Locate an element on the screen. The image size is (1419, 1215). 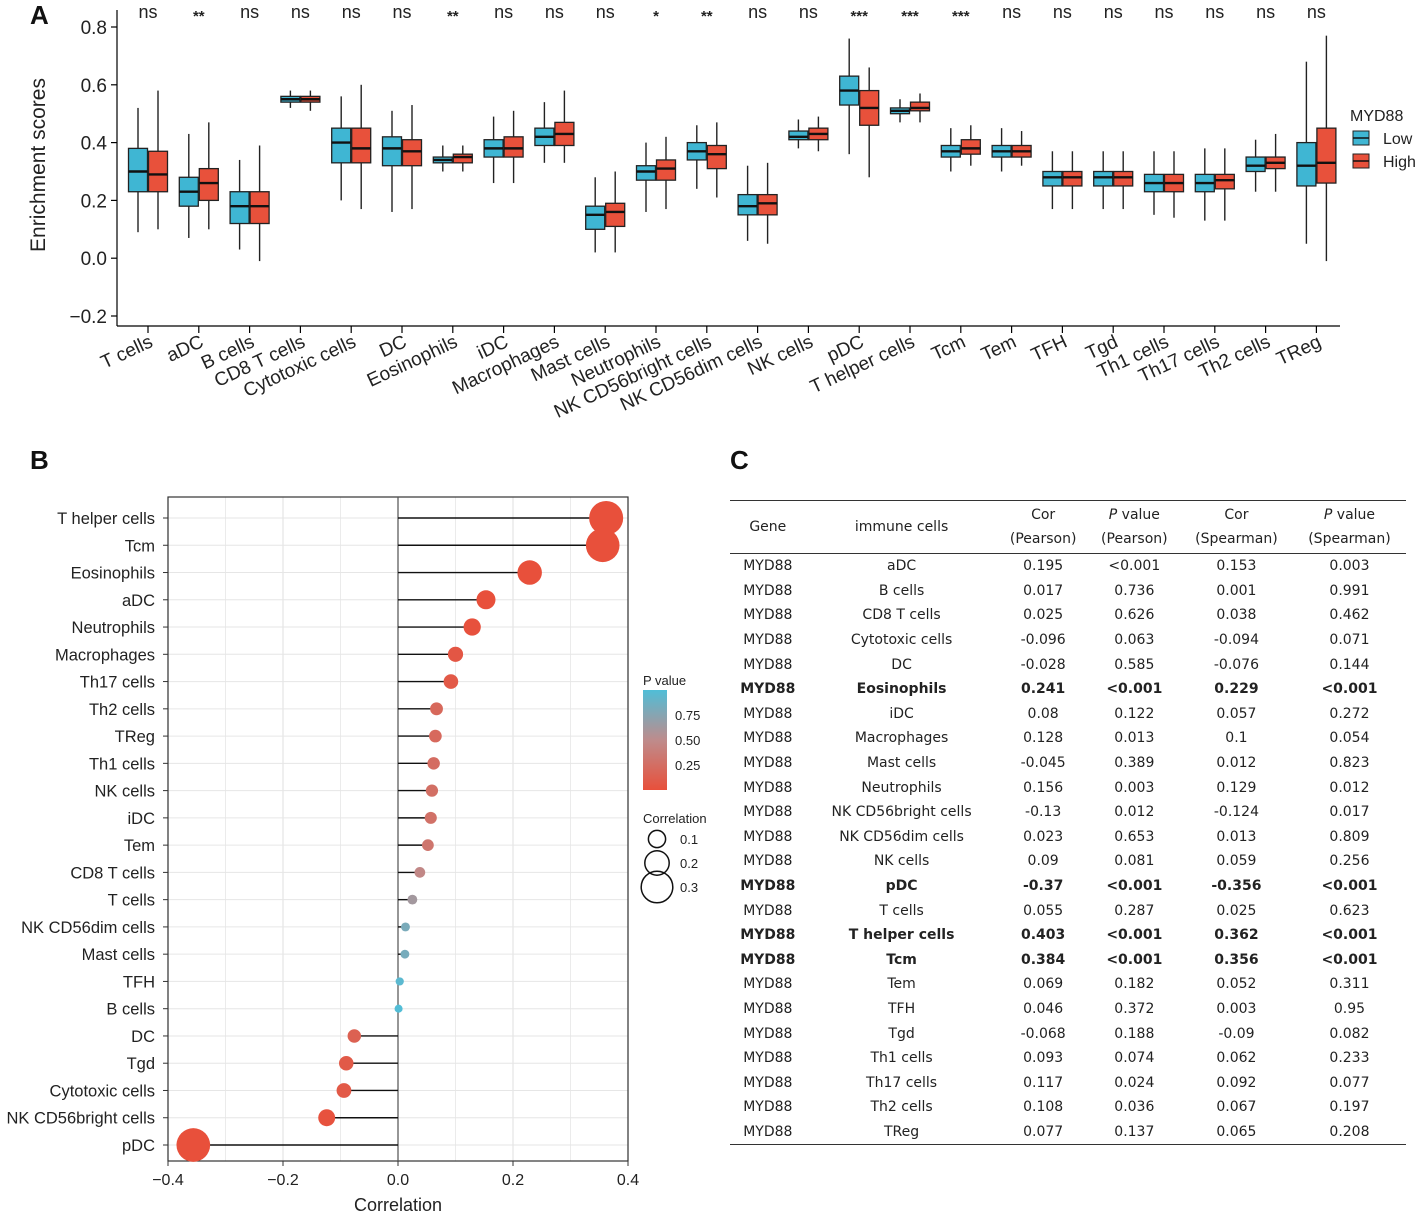
table-header-cell: P value (Spearman) is located at coordinates (1349, 527).